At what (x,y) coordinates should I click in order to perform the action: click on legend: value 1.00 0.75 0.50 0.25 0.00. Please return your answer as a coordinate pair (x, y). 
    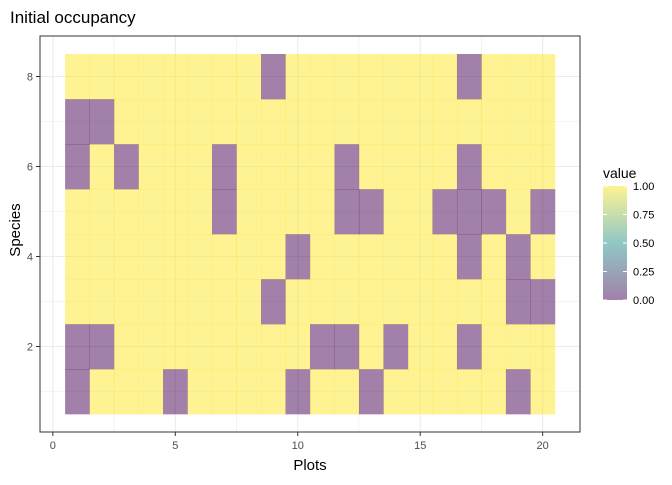
    Looking at the image, I should click on (628, 236).